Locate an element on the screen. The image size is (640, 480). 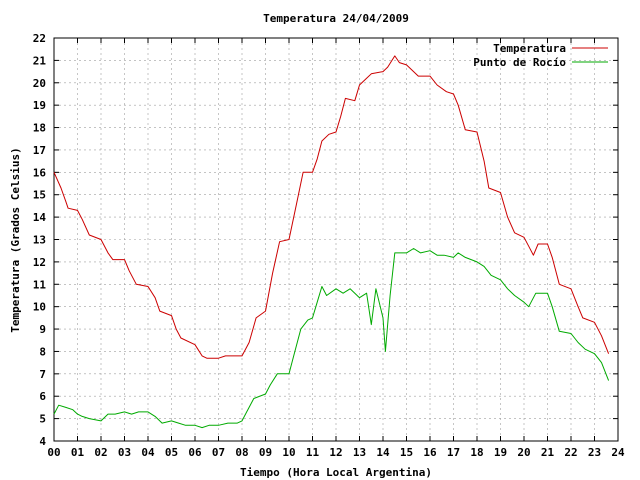
x-tick-label: 11 is located at coordinates (313, 452).